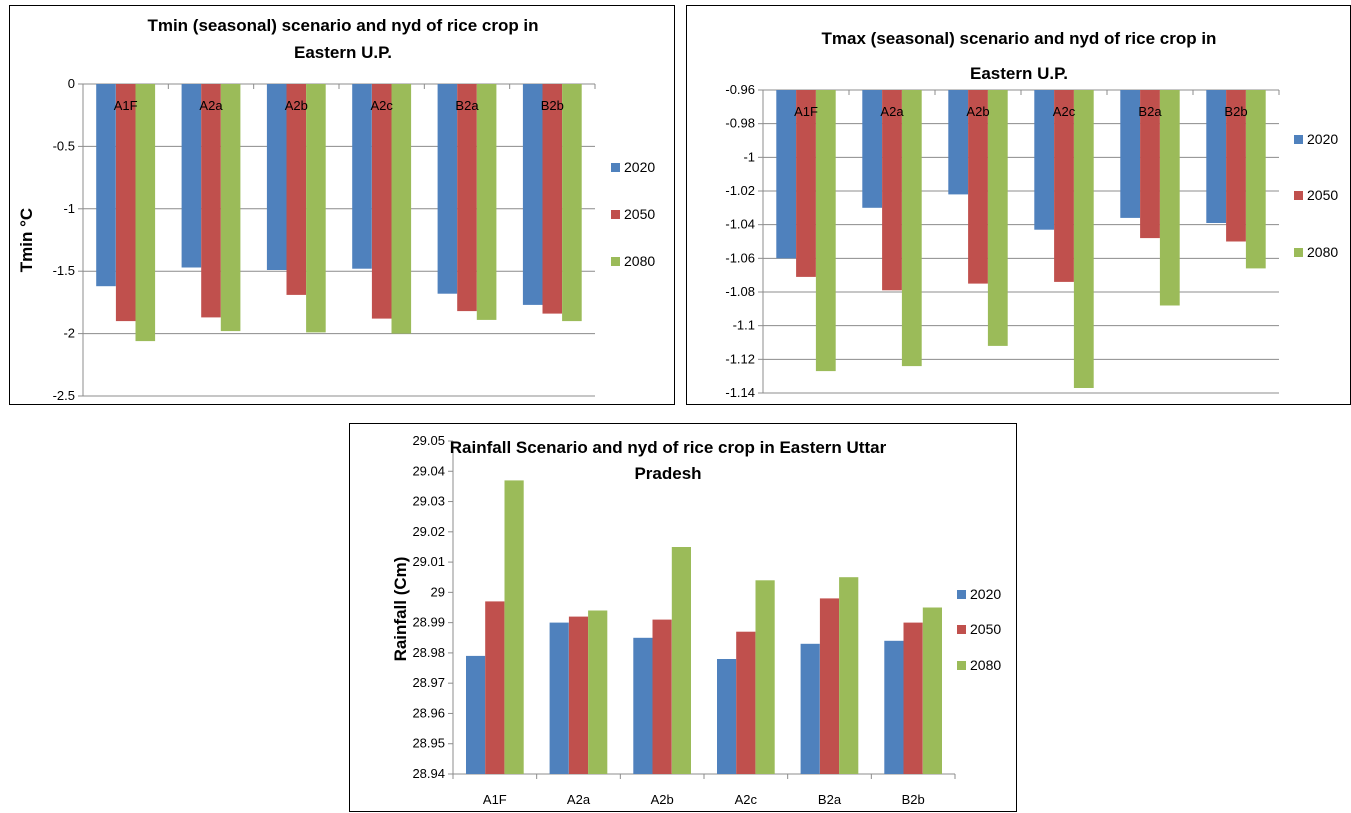 Image resolution: width=1351 pixels, height=813 pixels. Describe the element at coordinates (64, 395) in the screenshot. I see `y-tick-label: -2.5` at that location.